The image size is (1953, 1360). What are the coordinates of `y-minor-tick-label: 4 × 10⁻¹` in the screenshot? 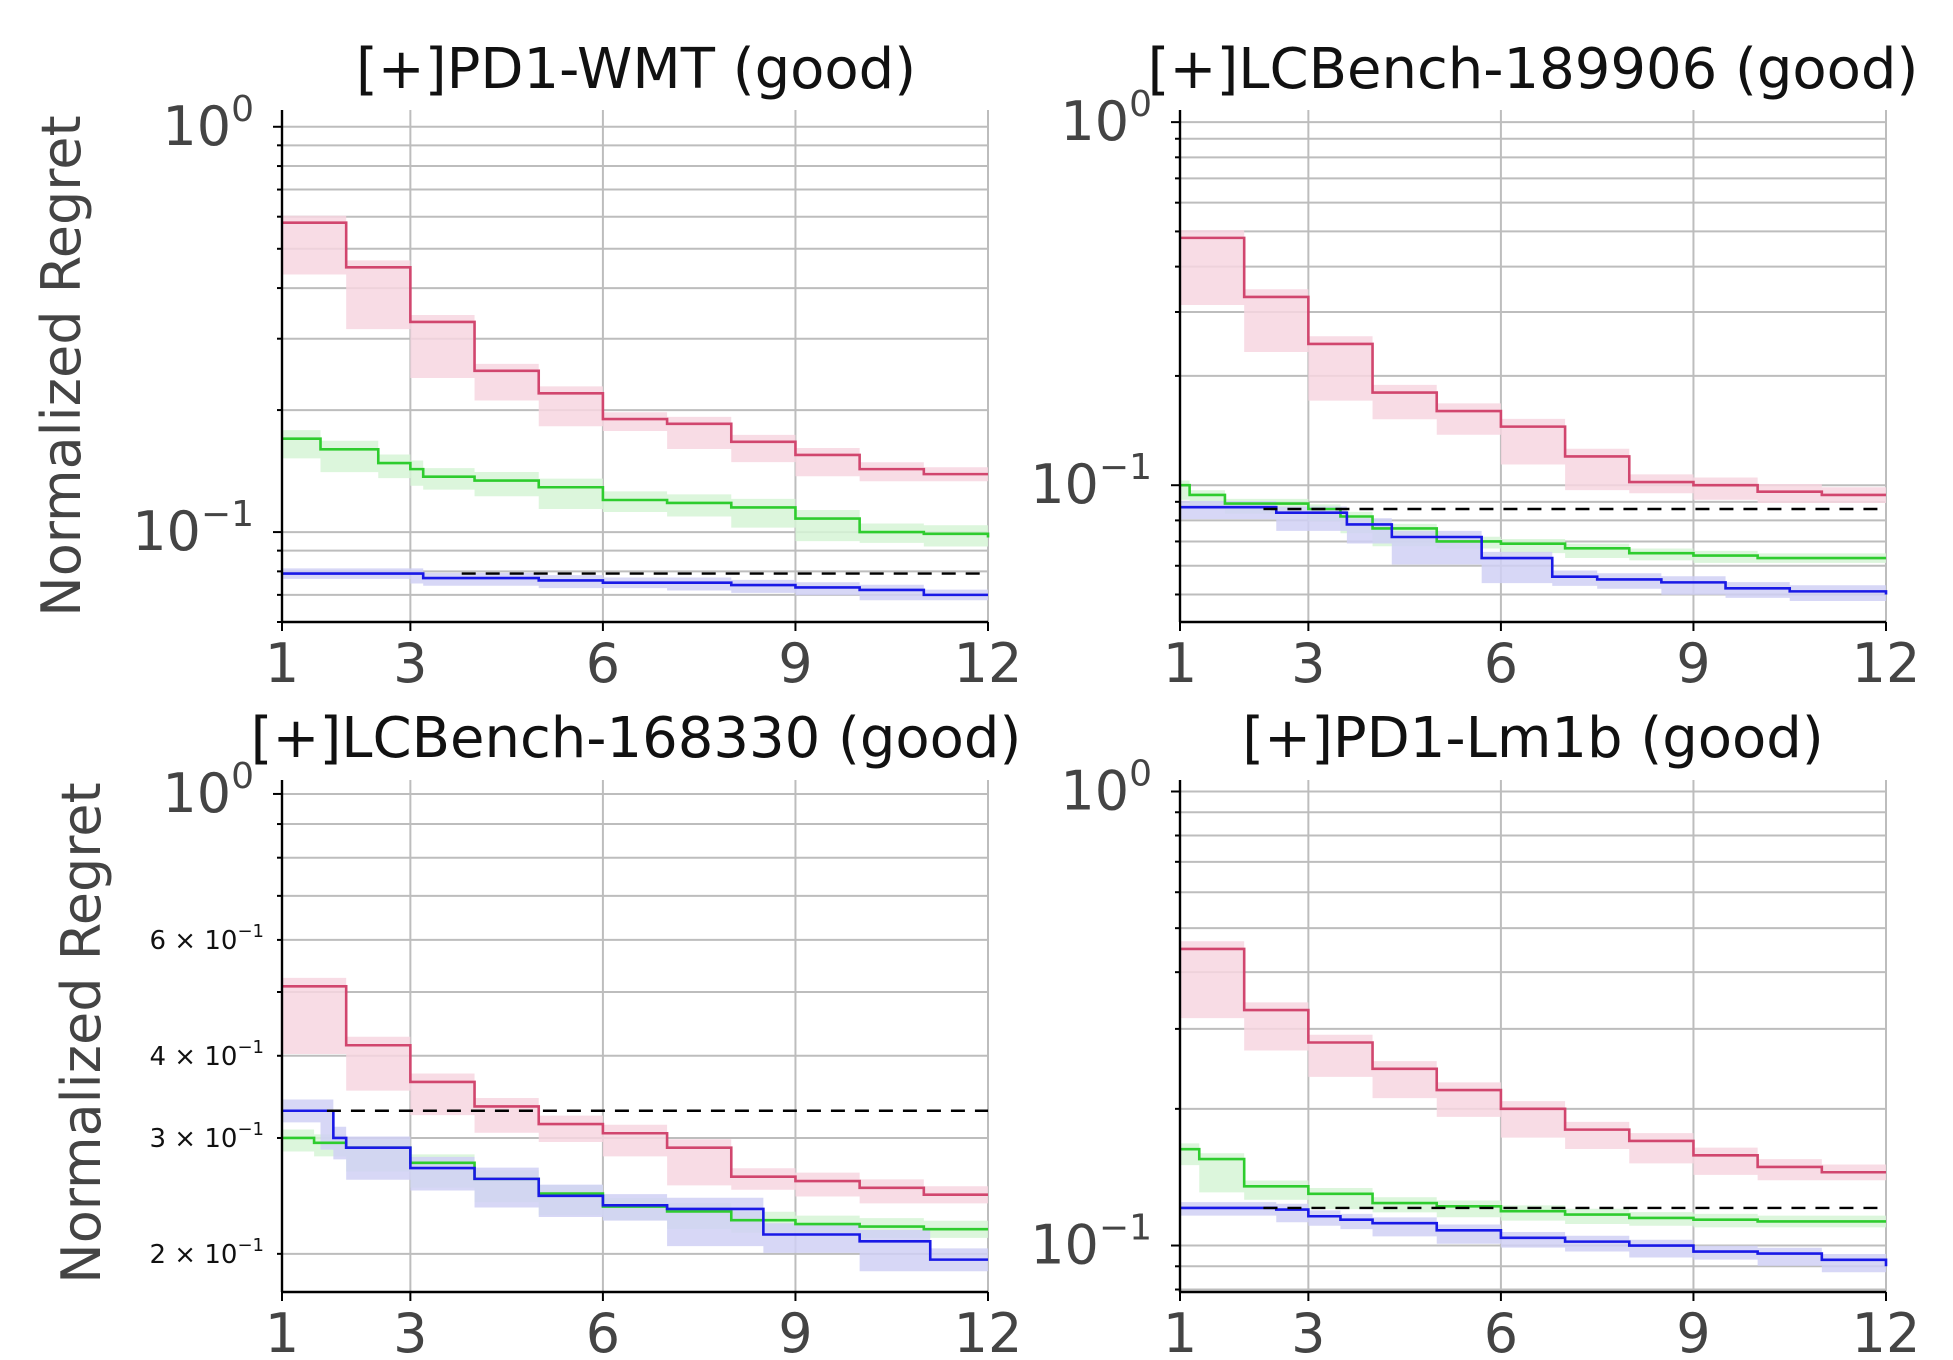 It's located at (207, 1054).